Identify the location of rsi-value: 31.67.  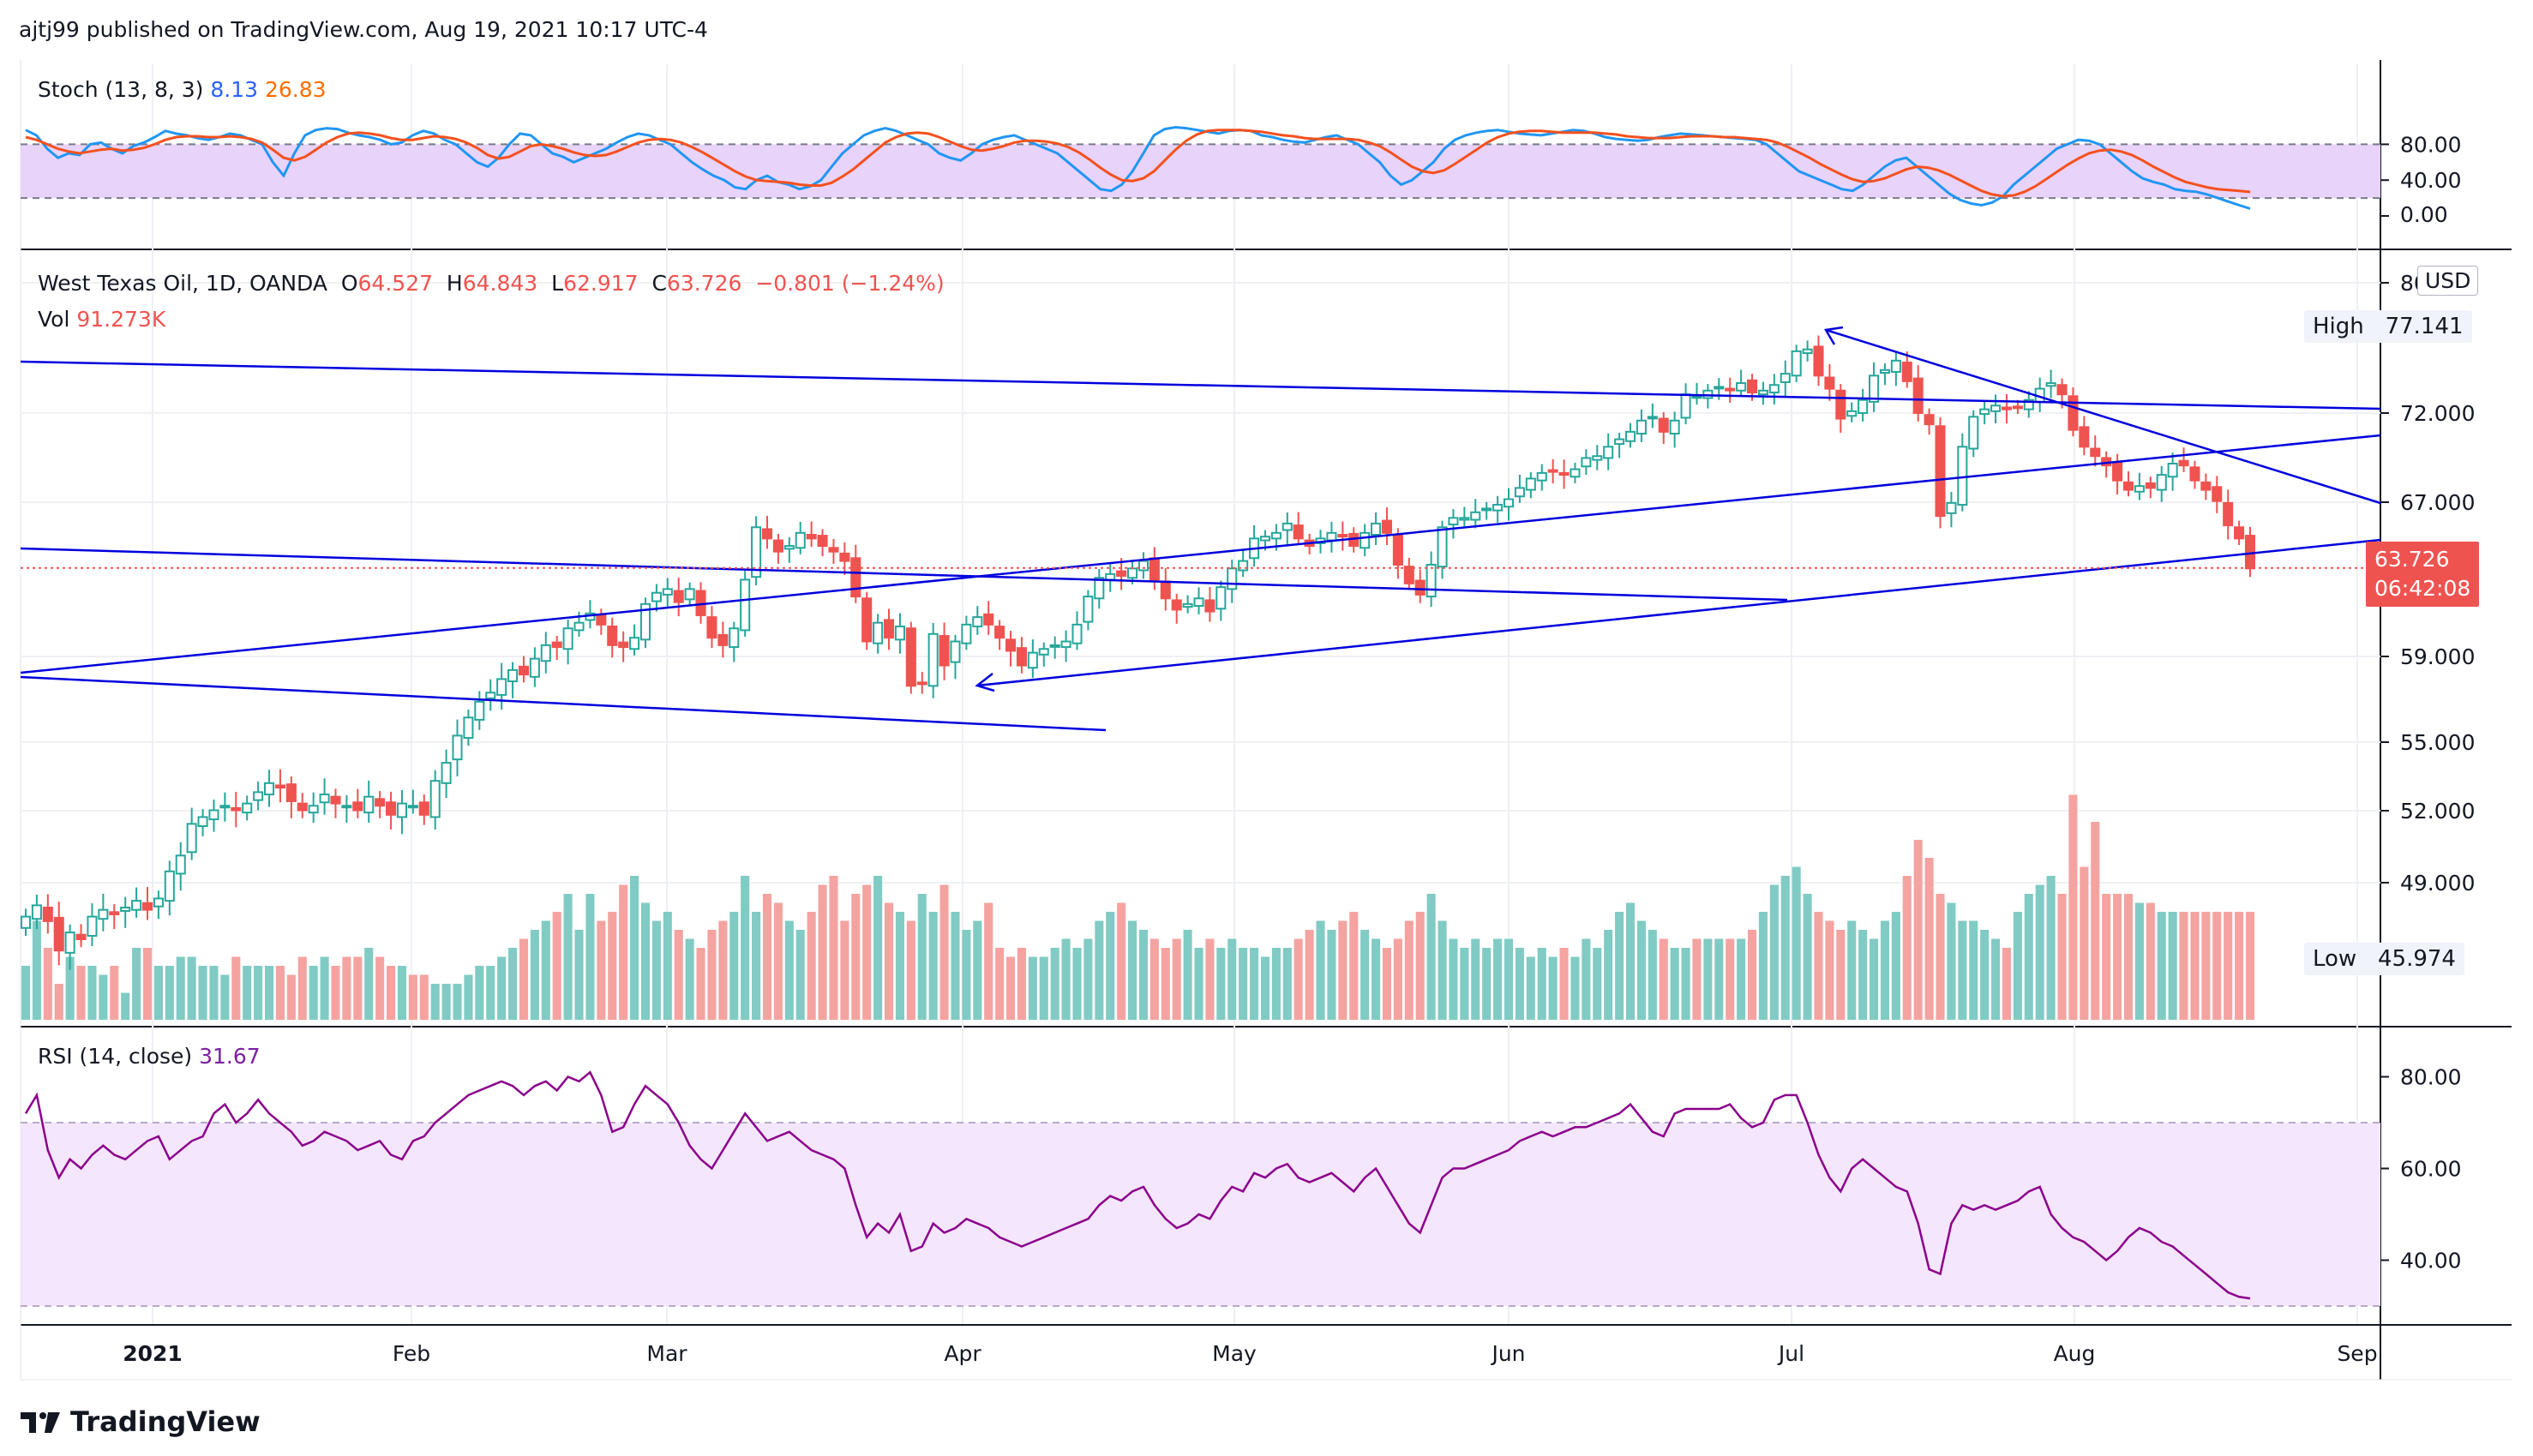
(230, 1056).